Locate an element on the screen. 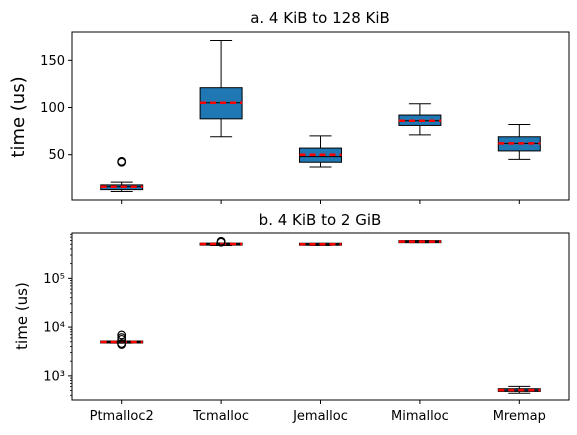 The image size is (577, 435). panel-a-title: a. 4 KiB to 128 KiB is located at coordinates (320, 18).